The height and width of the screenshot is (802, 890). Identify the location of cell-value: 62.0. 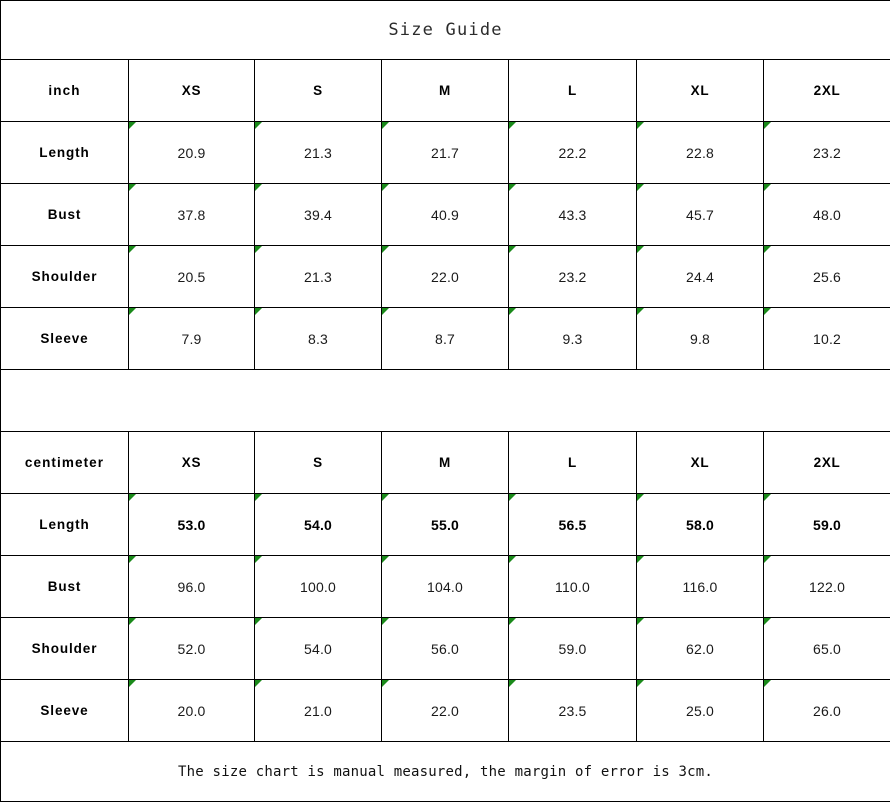
(700, 649).